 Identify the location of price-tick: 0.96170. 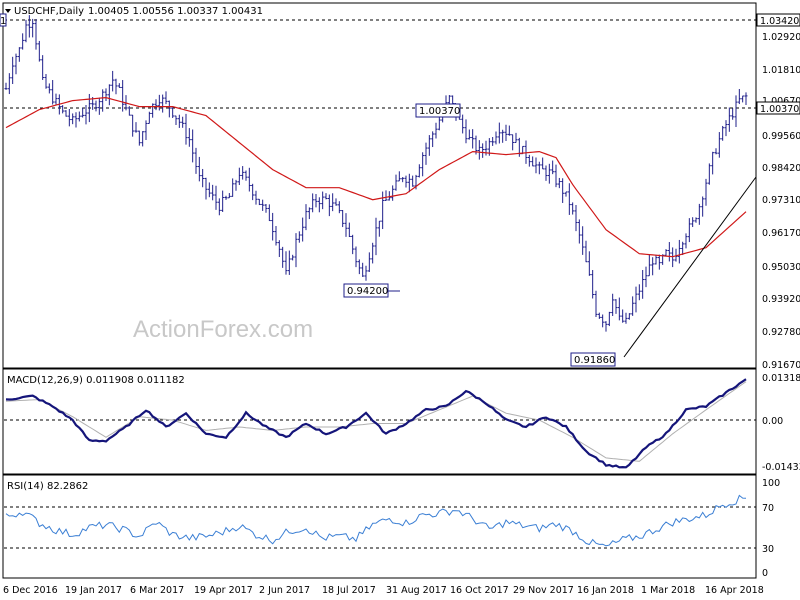
(781, 233).